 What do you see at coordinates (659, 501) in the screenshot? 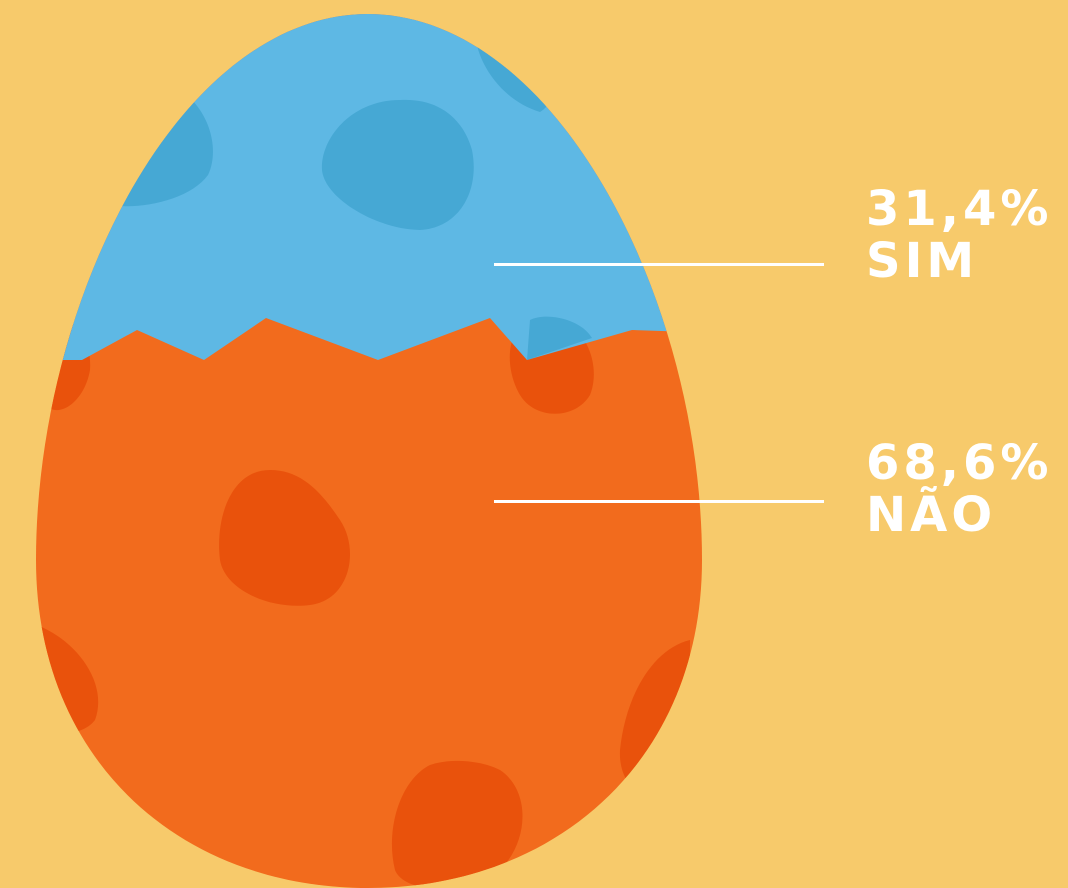
I see `leader-line-nao` at bounding box center [659, 501].